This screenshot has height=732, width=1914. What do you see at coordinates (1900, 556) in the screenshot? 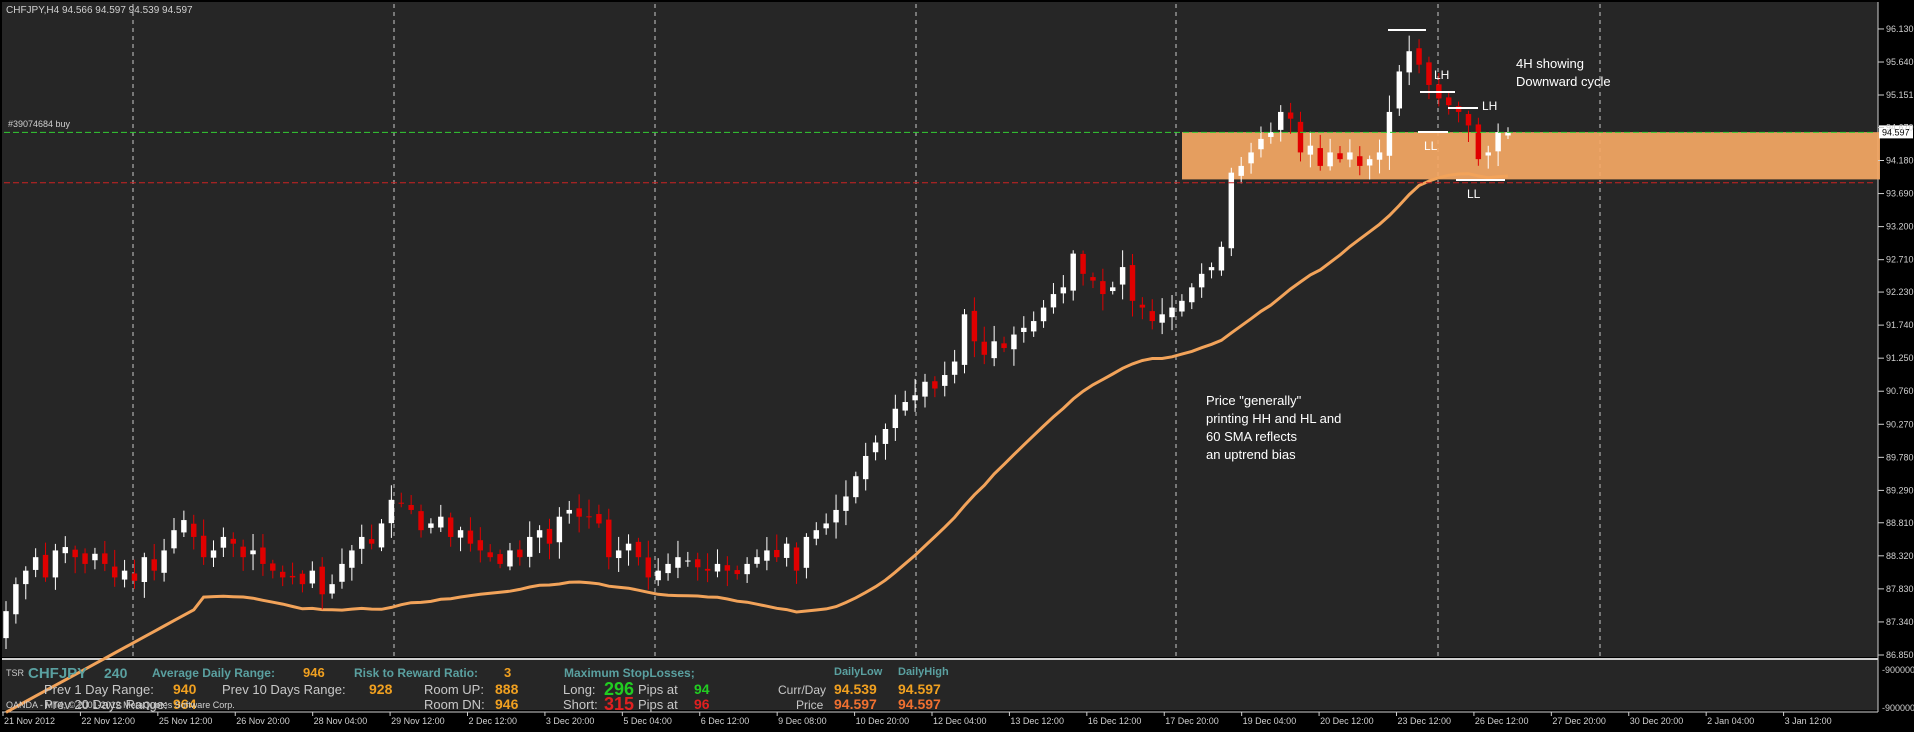
I see `y-tick-label-16: 88.320` at bounding box center [1900, 556].